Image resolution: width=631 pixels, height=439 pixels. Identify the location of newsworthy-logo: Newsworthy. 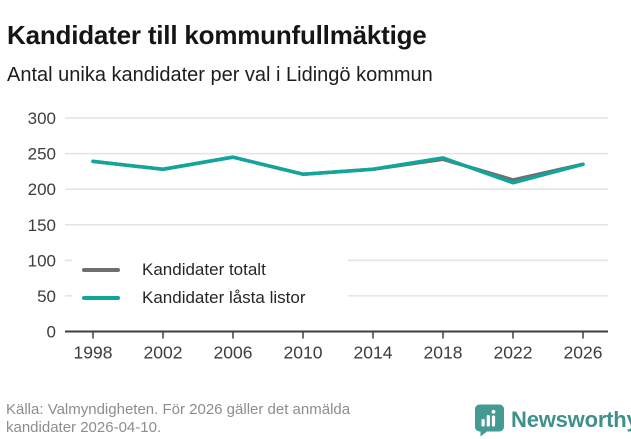
(552, 420).